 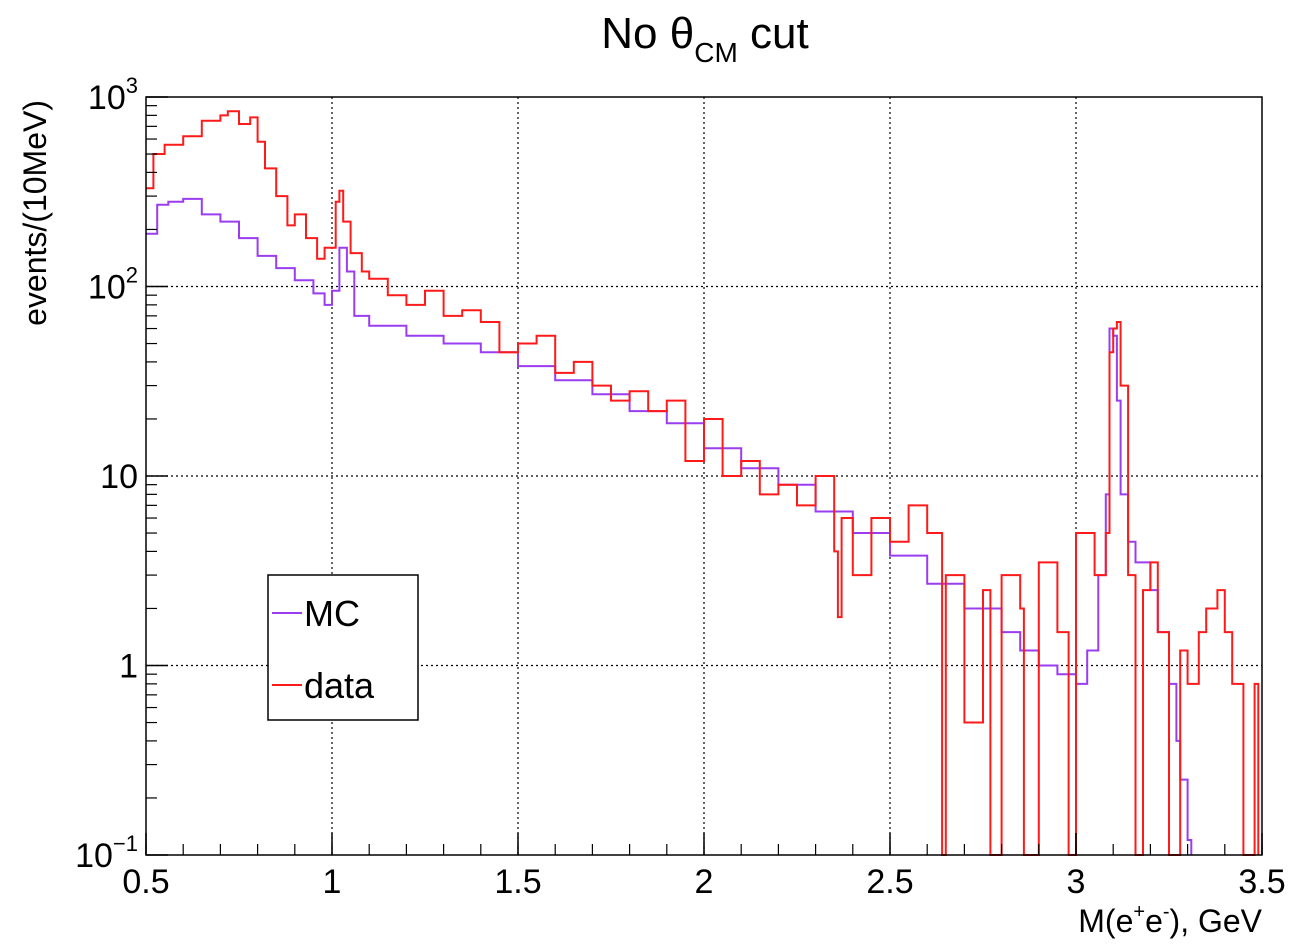 What do you see at coordinates (145, 882) in the screenshot?
I see `x-tick-label: 0.5` at bounding box center [145, 882].